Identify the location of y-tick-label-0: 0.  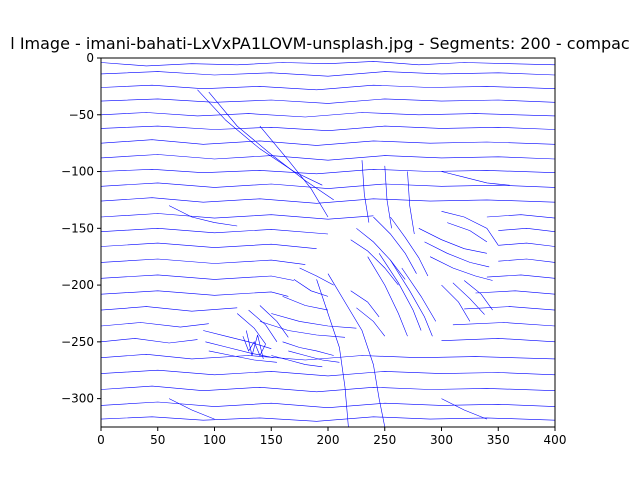
(90, 58).